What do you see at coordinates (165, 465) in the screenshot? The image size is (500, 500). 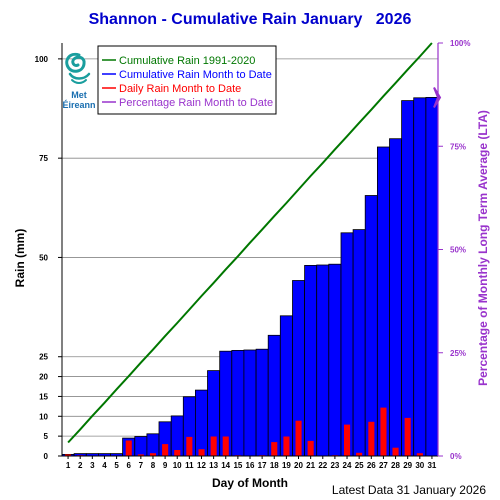 I see `x-tick-label-9: 9` at bounding box center [165, 465].